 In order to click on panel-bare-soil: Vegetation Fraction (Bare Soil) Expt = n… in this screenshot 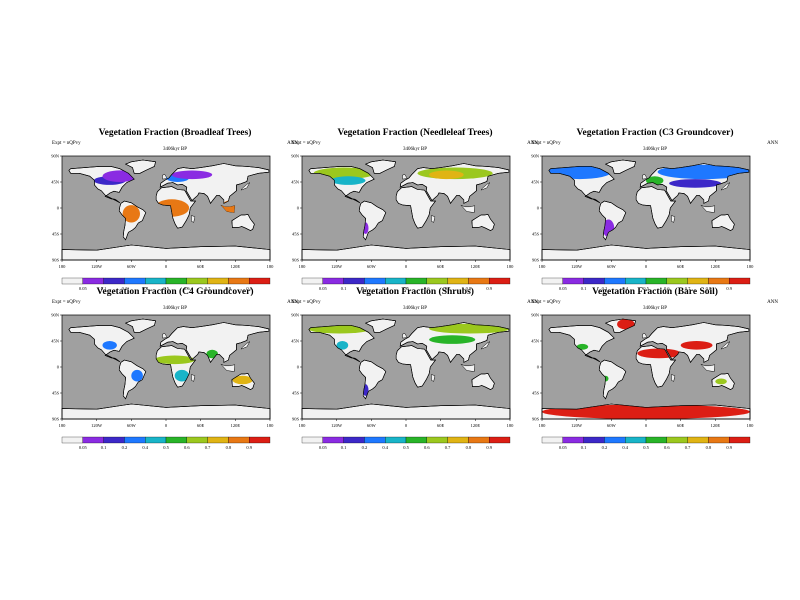, I will do `click(655, 382)`.